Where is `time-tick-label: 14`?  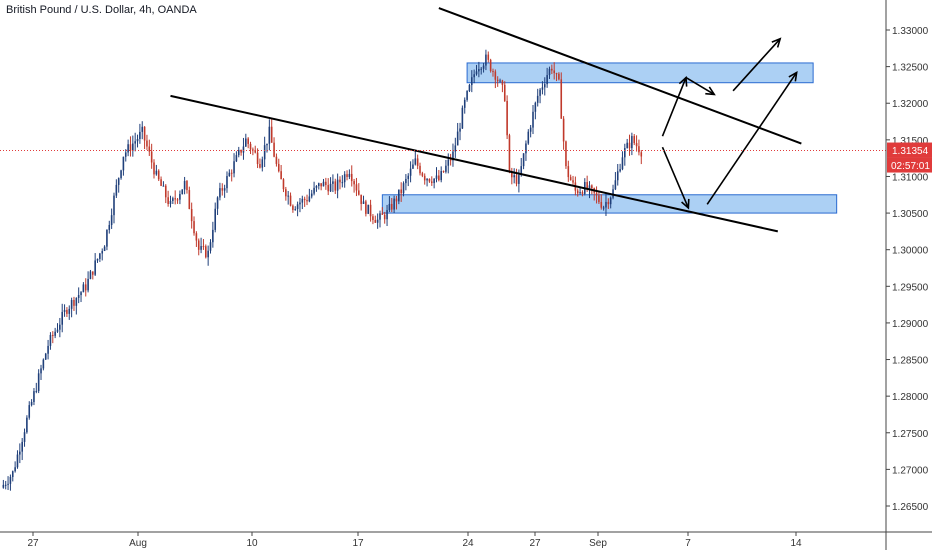 time-tick-label: 14 is located at coordinates (796, 543).